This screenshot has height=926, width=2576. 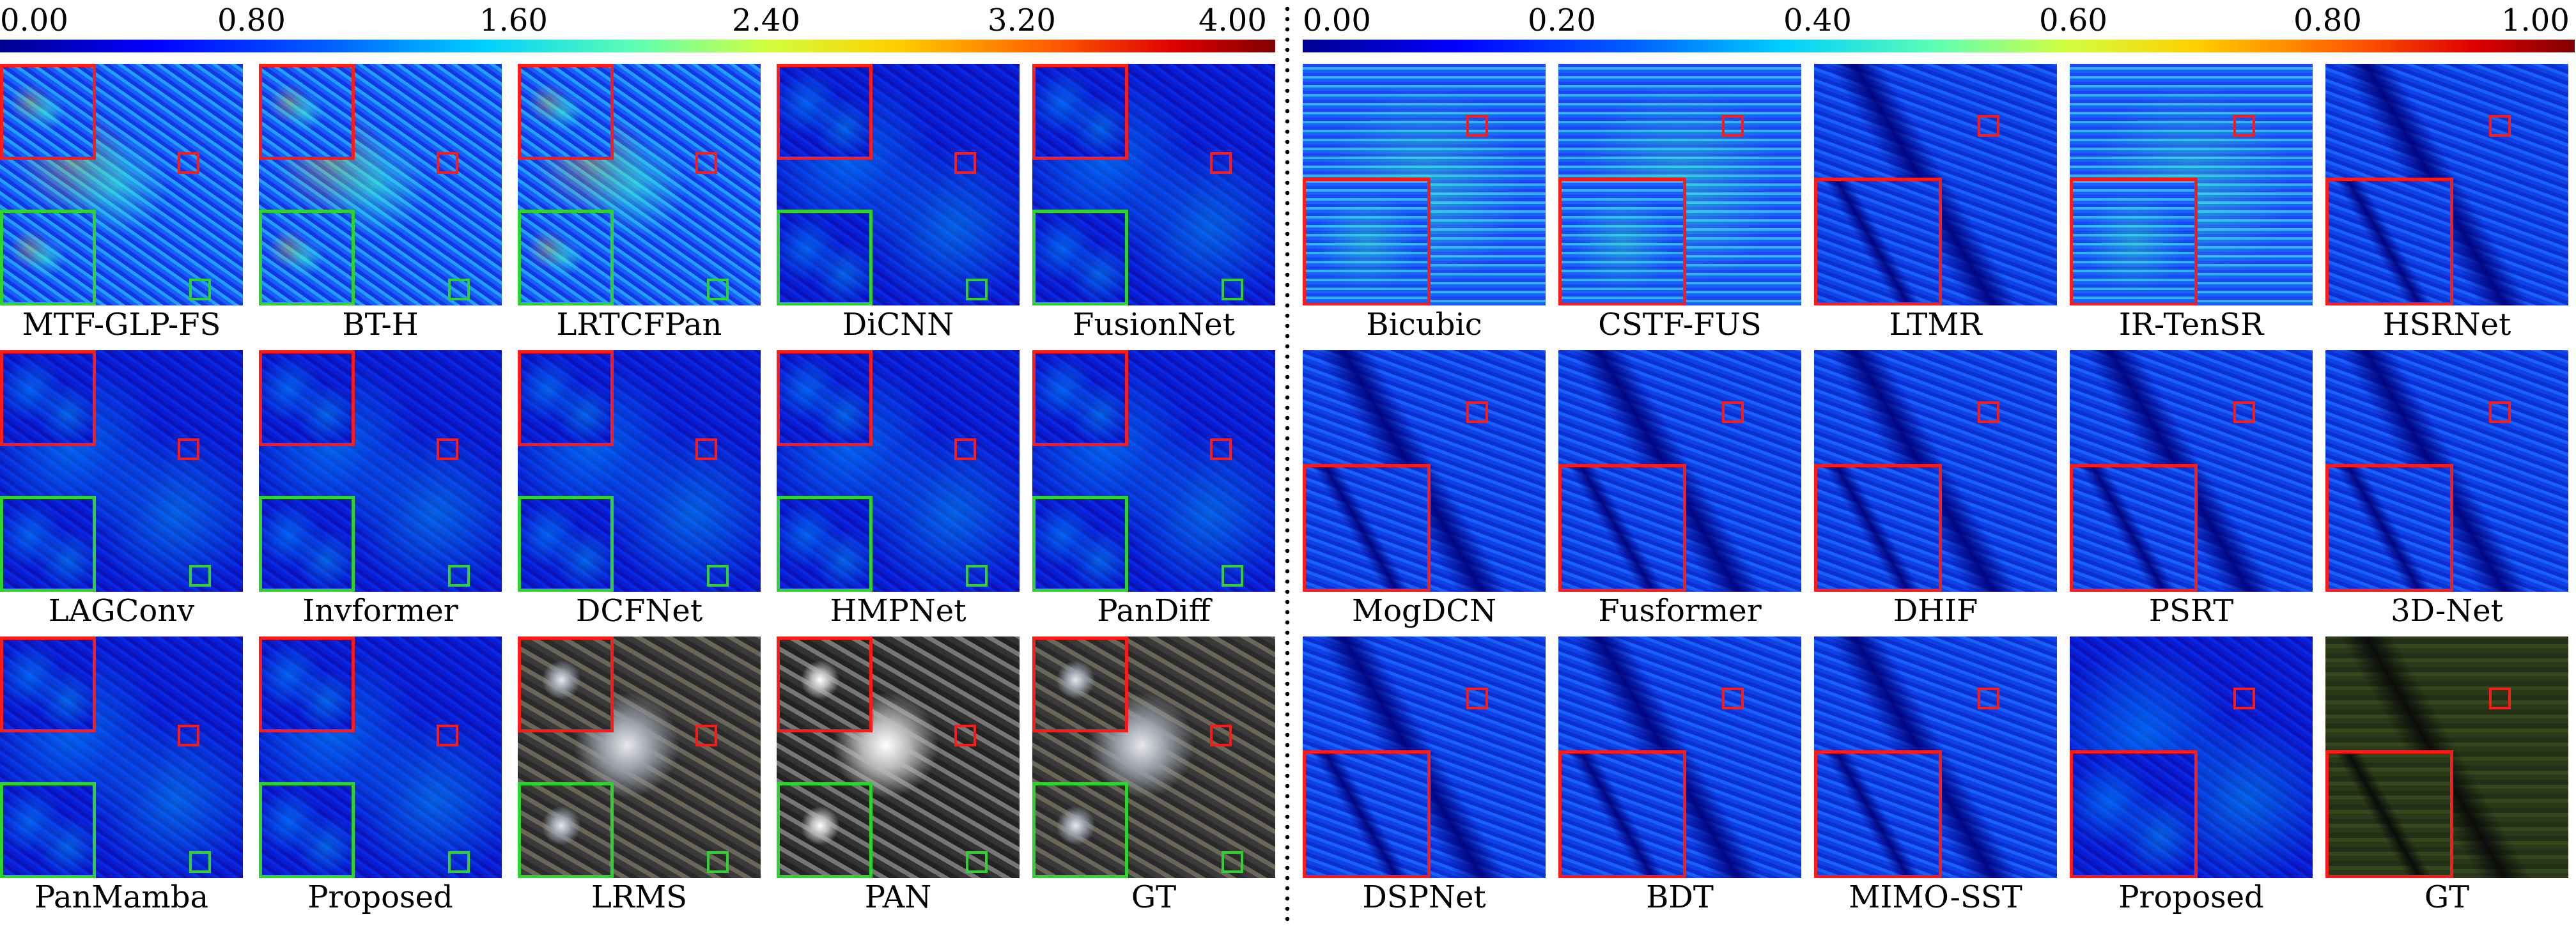 What do you see at coordinates (121, 325) in the screenshot?
I see `method-label: MTF-GLP-FS` at bounding box center [121, 325].